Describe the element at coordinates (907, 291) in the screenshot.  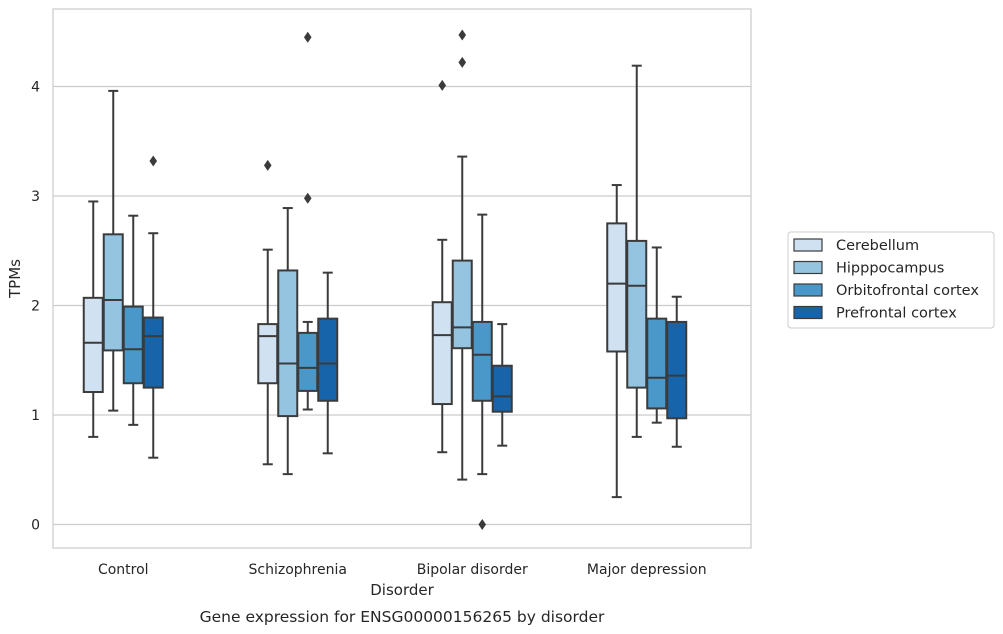
I see `legend-label: Orbitofrontal cortex` at that location.